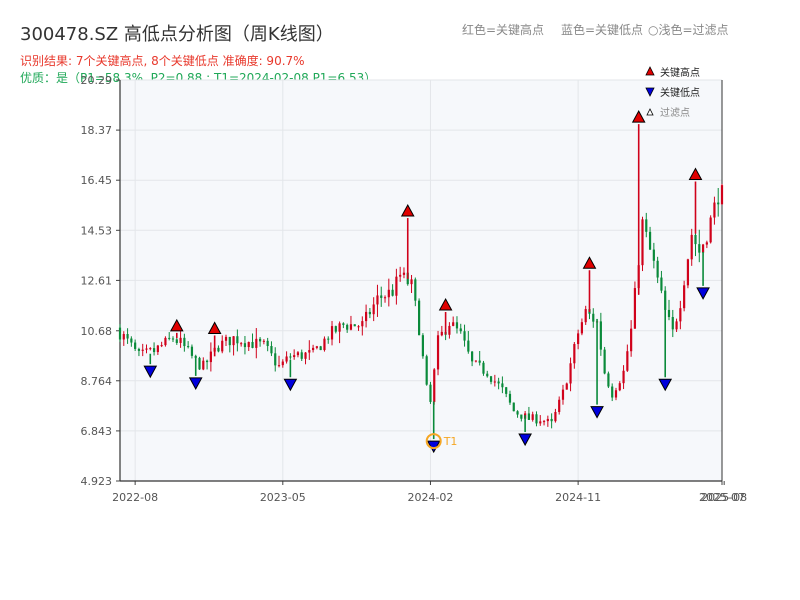 This screenshot has width=800, height=600. Describe the element at coordinates (688, 30) in the screenshot. I see `header-legend-filtered: ○浅色=过滤点` at that location.